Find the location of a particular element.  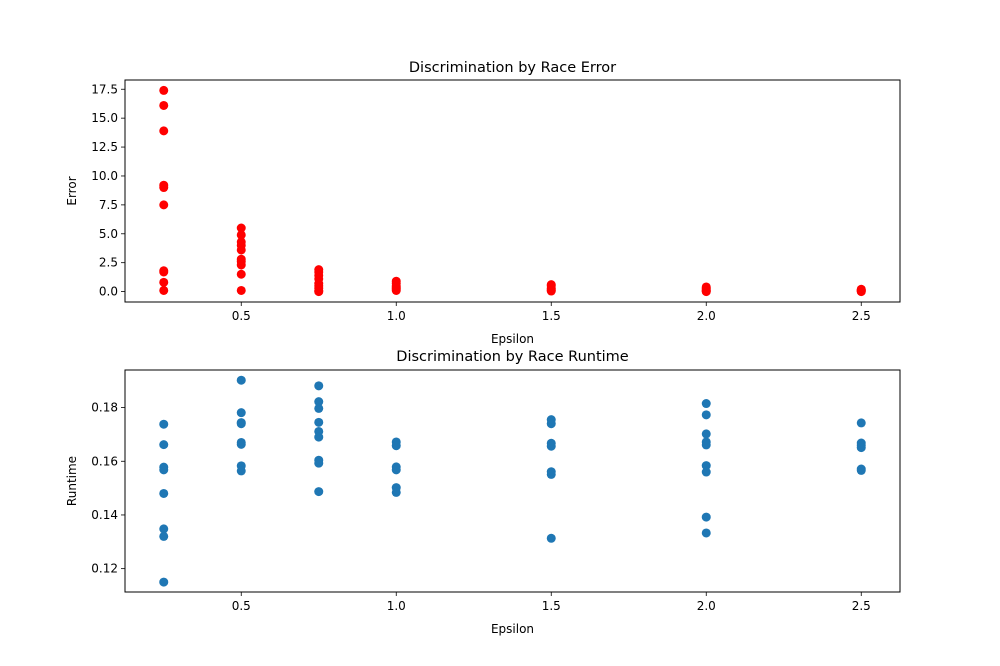

error-x-tick-label: 1.0 is located at coordinates (396, 316).